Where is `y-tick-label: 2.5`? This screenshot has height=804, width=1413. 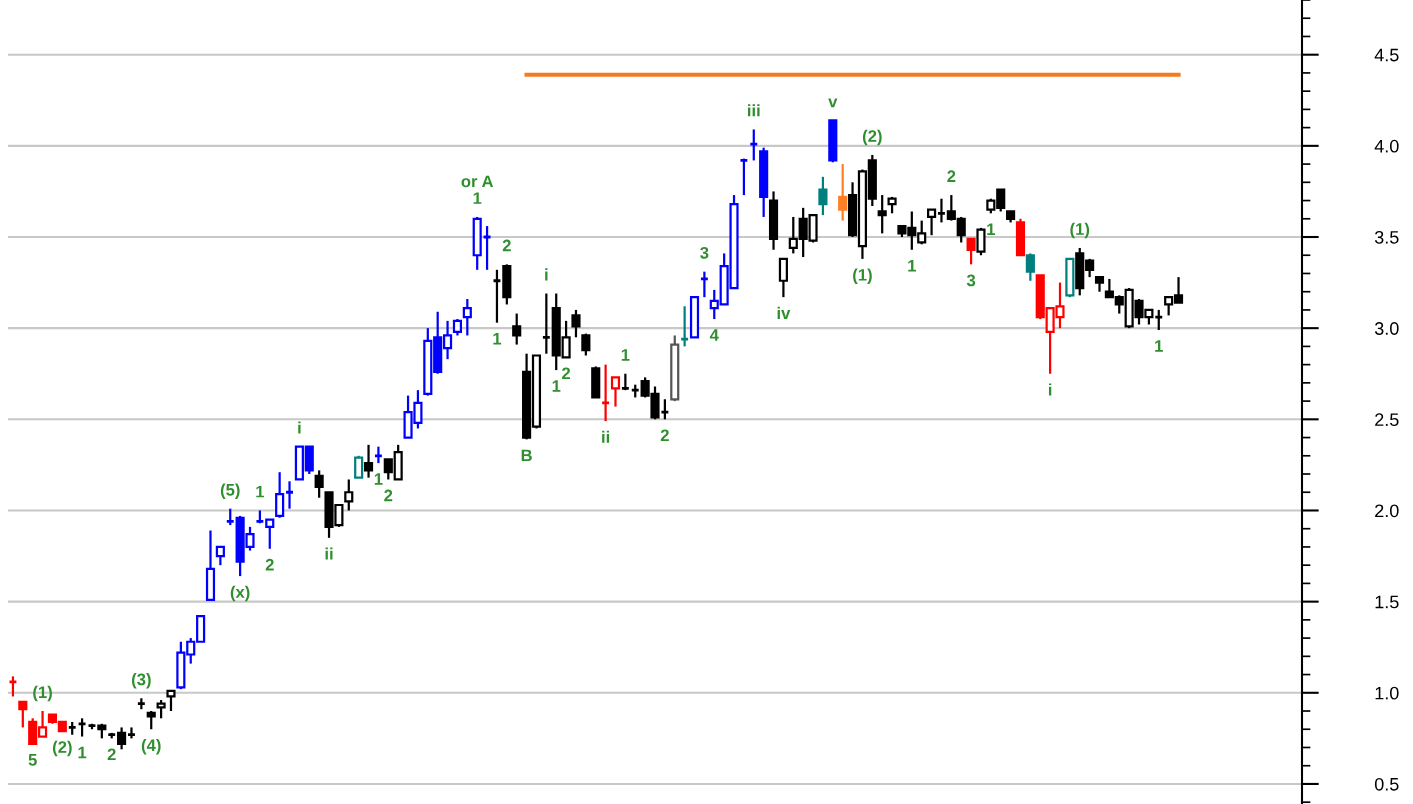
y-tick-label: 2.5 is located at coordinates (1387, 420).